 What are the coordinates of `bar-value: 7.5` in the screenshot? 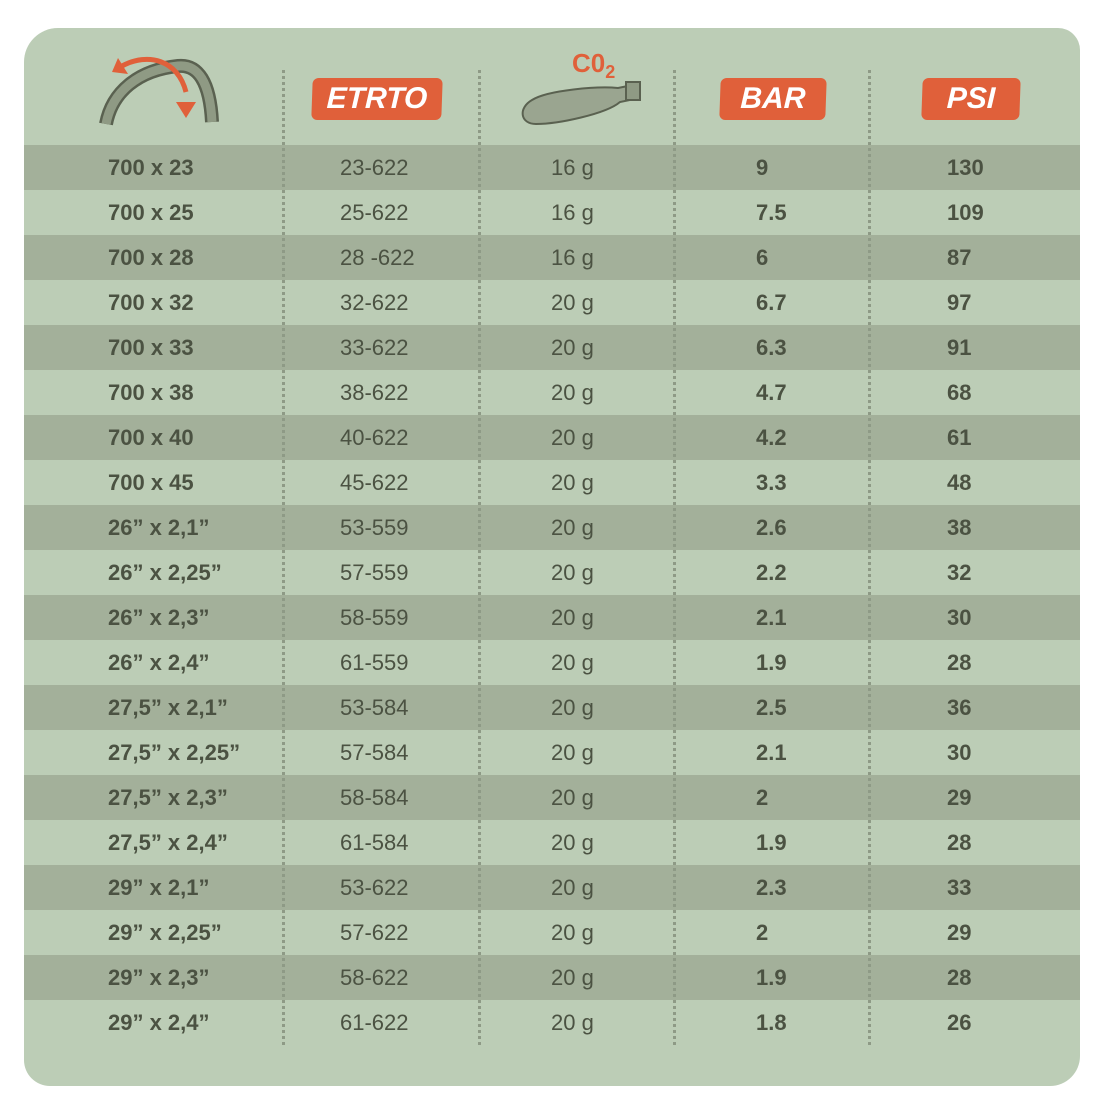 It's located at (771, 212).